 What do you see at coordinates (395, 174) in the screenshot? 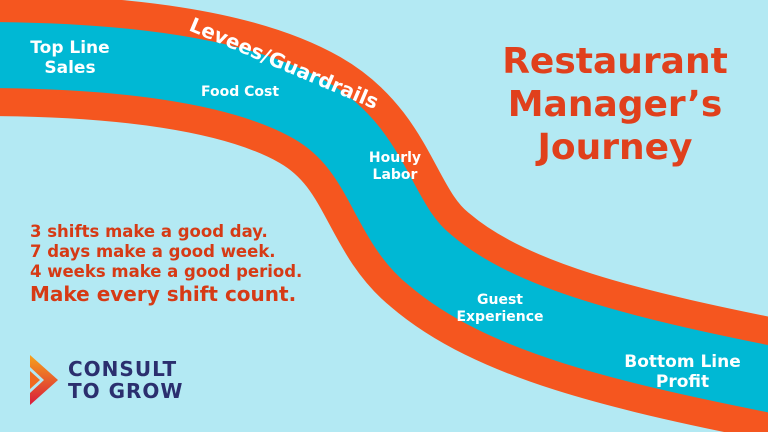
I see `label-line: Labor` at bounding box center [395, 174].